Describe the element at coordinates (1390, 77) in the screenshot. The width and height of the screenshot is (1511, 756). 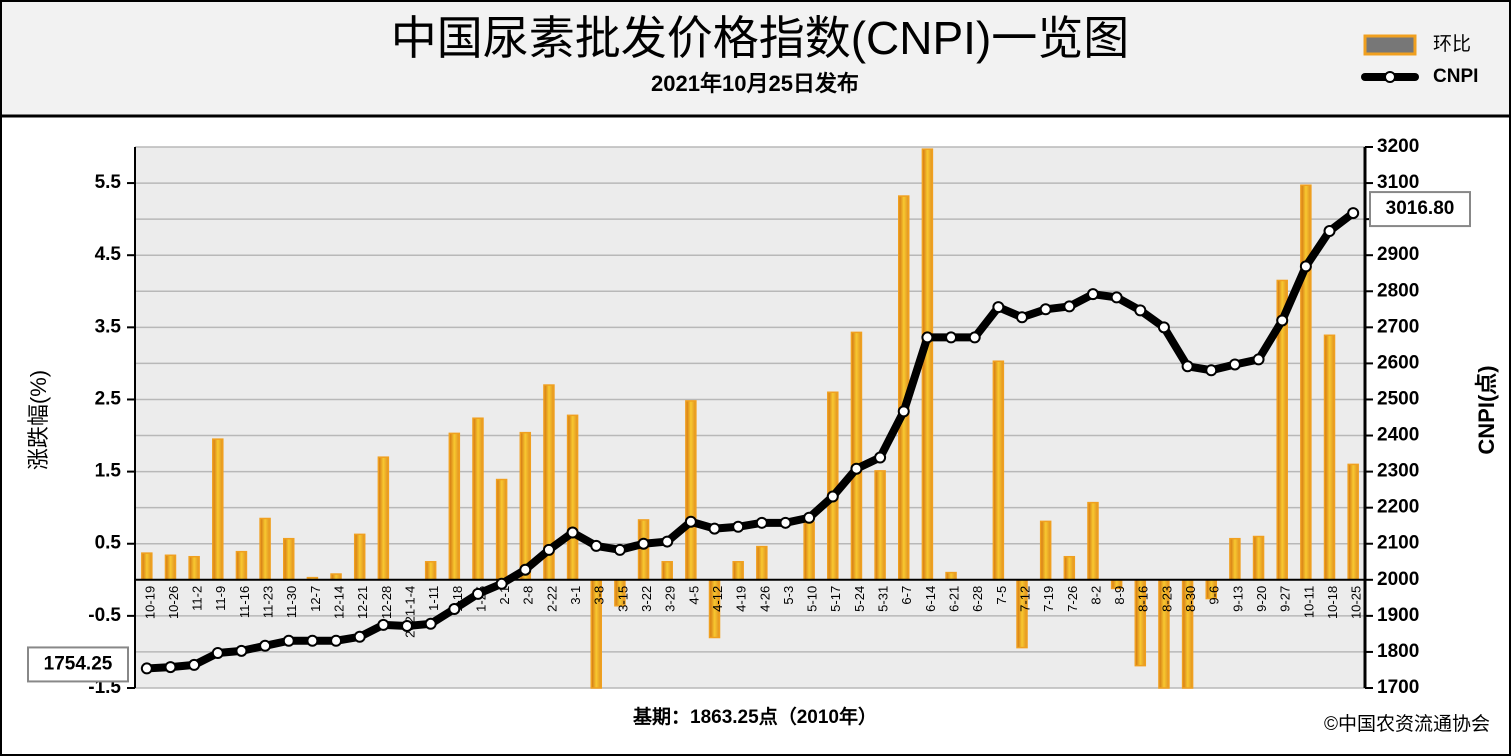
I see `legend-marker` at that location.